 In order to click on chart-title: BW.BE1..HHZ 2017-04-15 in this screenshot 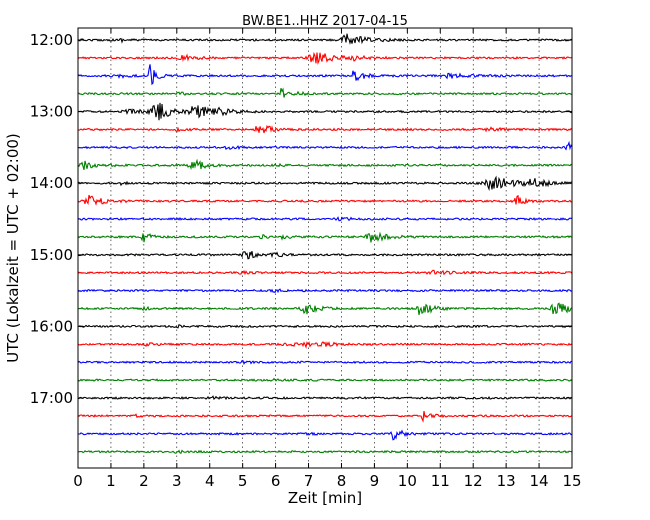, I will do `click(325, 21)`.